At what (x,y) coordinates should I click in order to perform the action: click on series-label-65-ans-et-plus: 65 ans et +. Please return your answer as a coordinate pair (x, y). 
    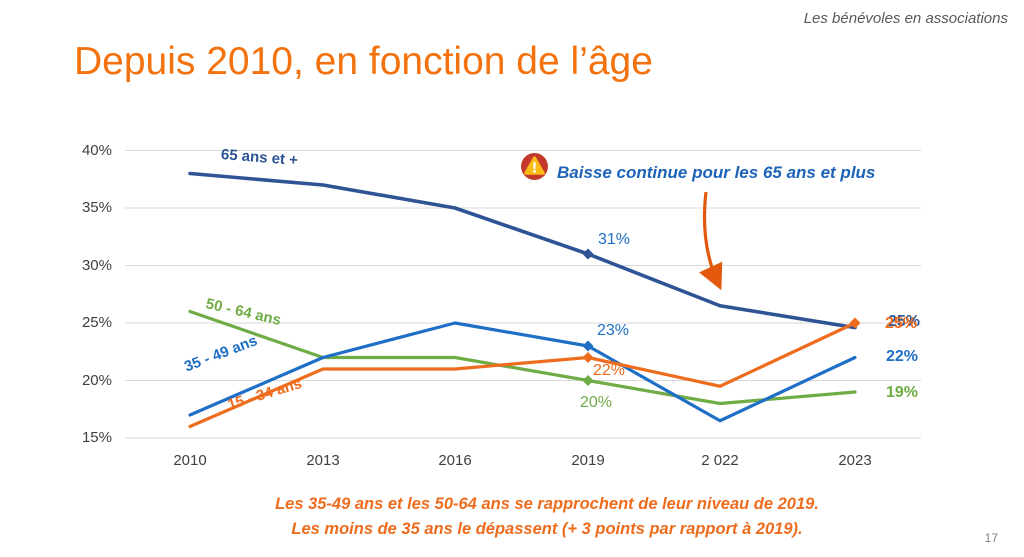
    Looking at the image, I should click on (259, 158).